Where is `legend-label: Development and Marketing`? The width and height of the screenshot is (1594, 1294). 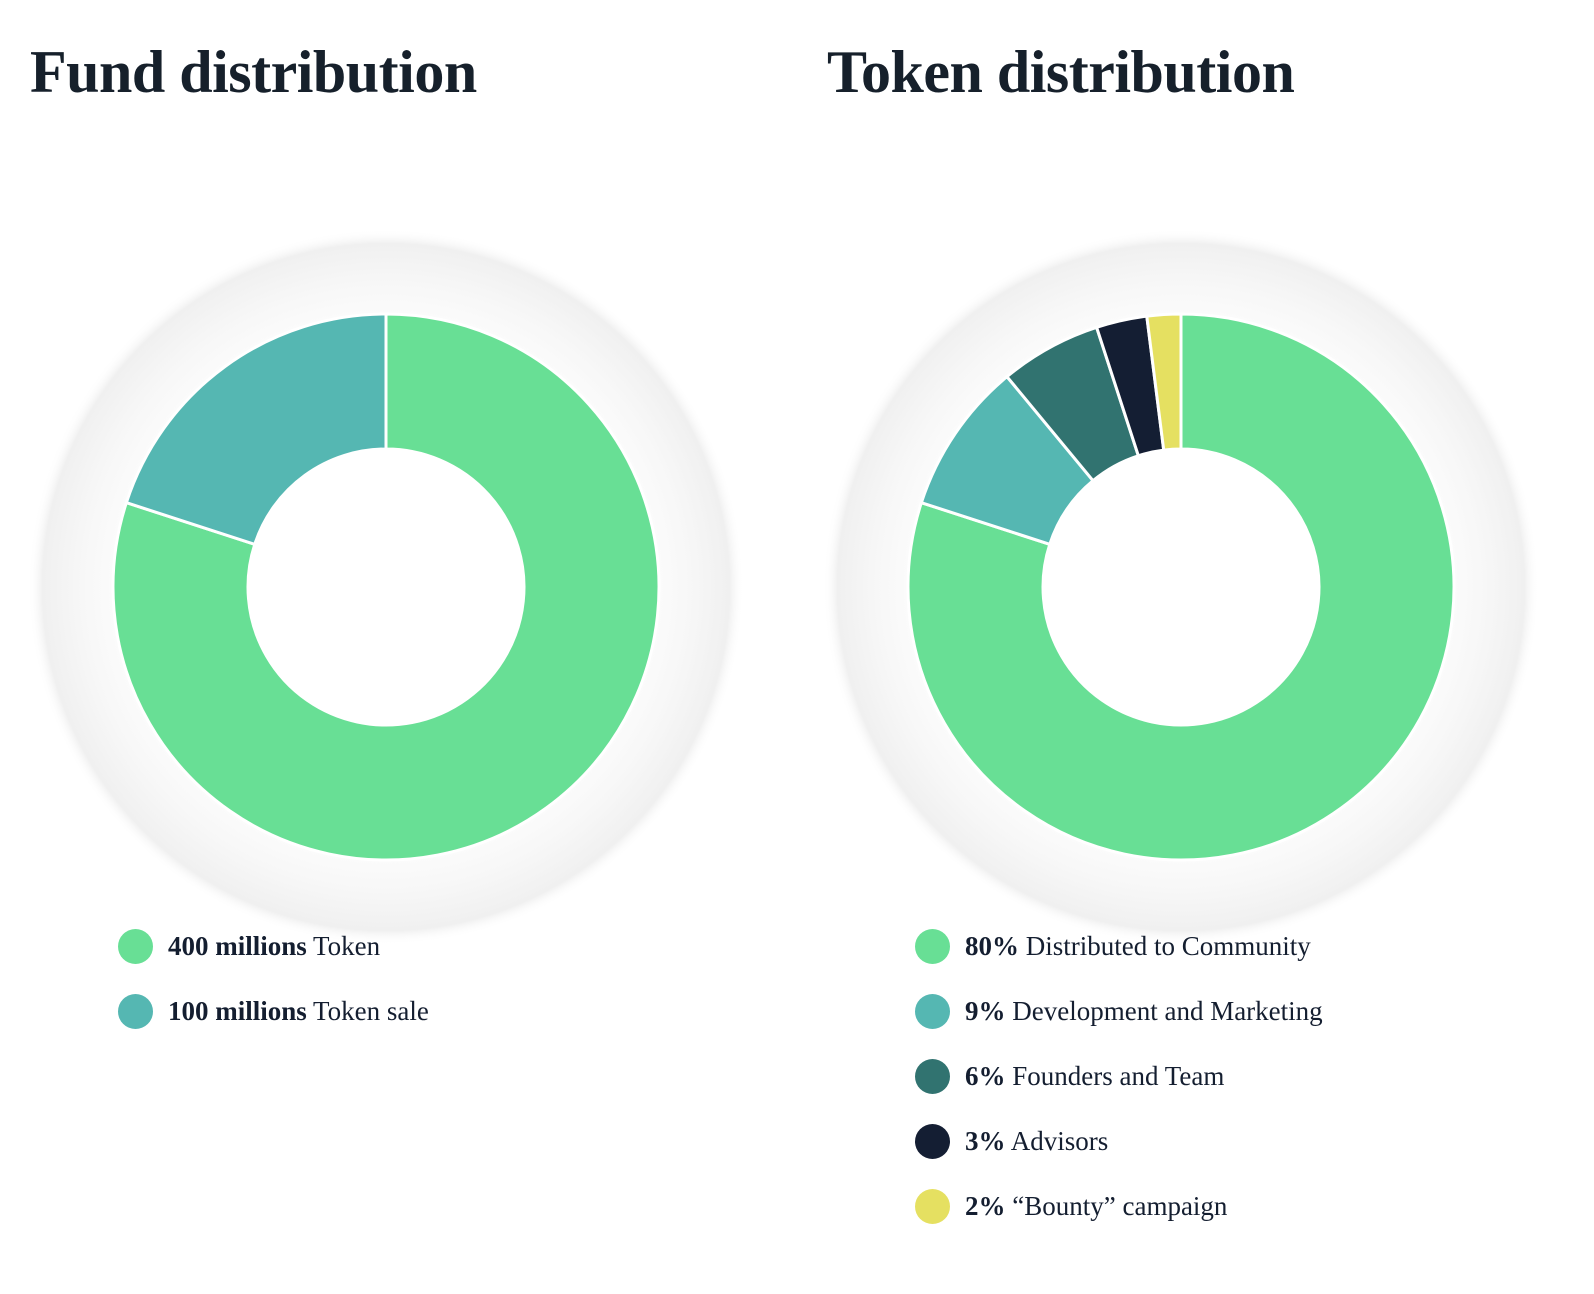
legend-label: Development and Marketing is located at coordinates (1167, 1011).